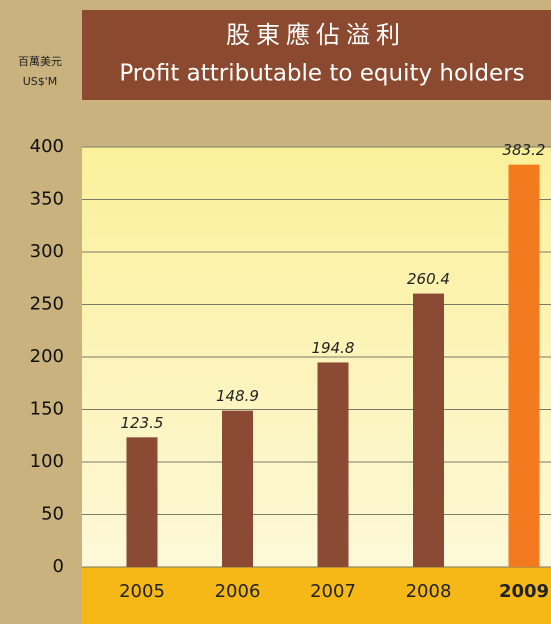 This screenshot has height=624, width=551. Describe the element at coordinates (429, 591) in the screenshot. I see `x-tick-label: 2008` at that location.